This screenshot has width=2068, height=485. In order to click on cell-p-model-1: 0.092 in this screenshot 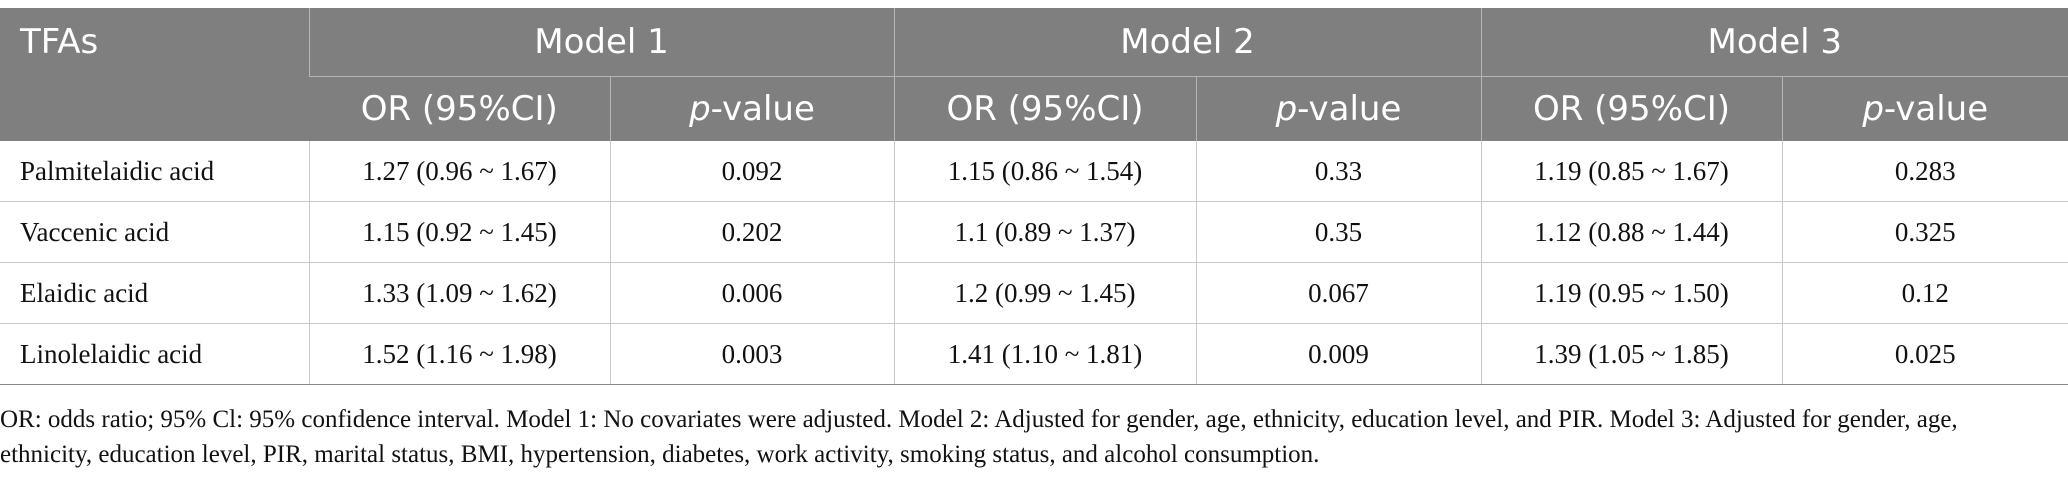, I will do `click(751, 171)`.